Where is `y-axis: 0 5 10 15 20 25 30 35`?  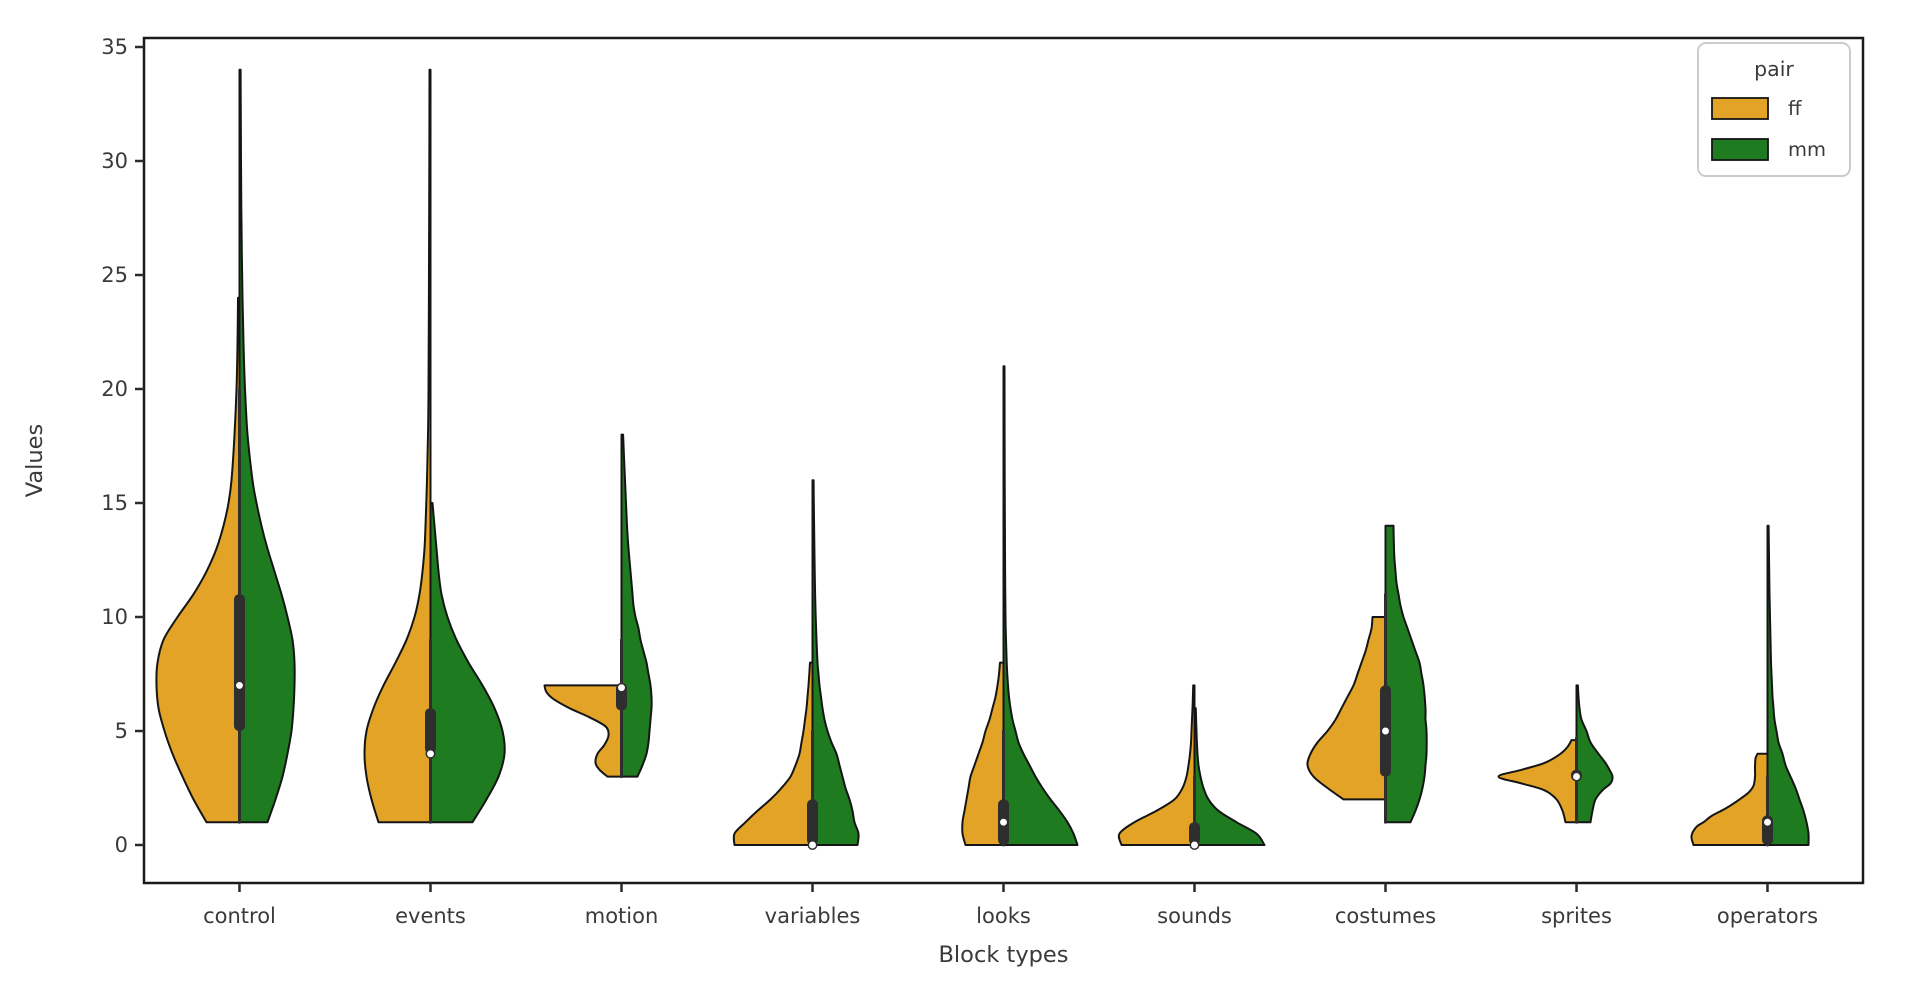 y-axis: 0 5 10 15 20 25 30 35 is located at coordinates (122, 446).